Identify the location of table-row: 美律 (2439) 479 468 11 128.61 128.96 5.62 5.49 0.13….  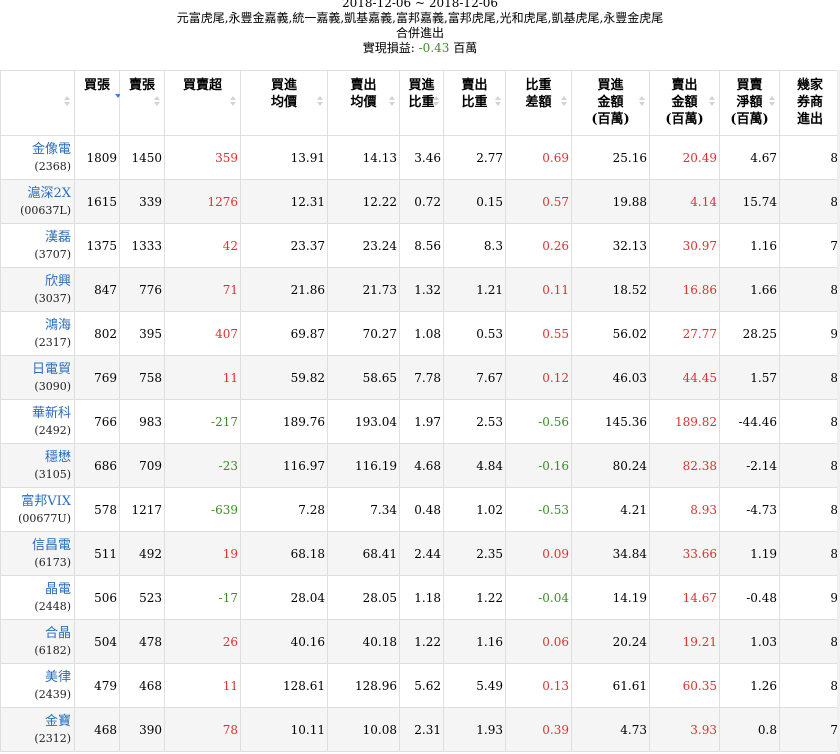
(420, 685).